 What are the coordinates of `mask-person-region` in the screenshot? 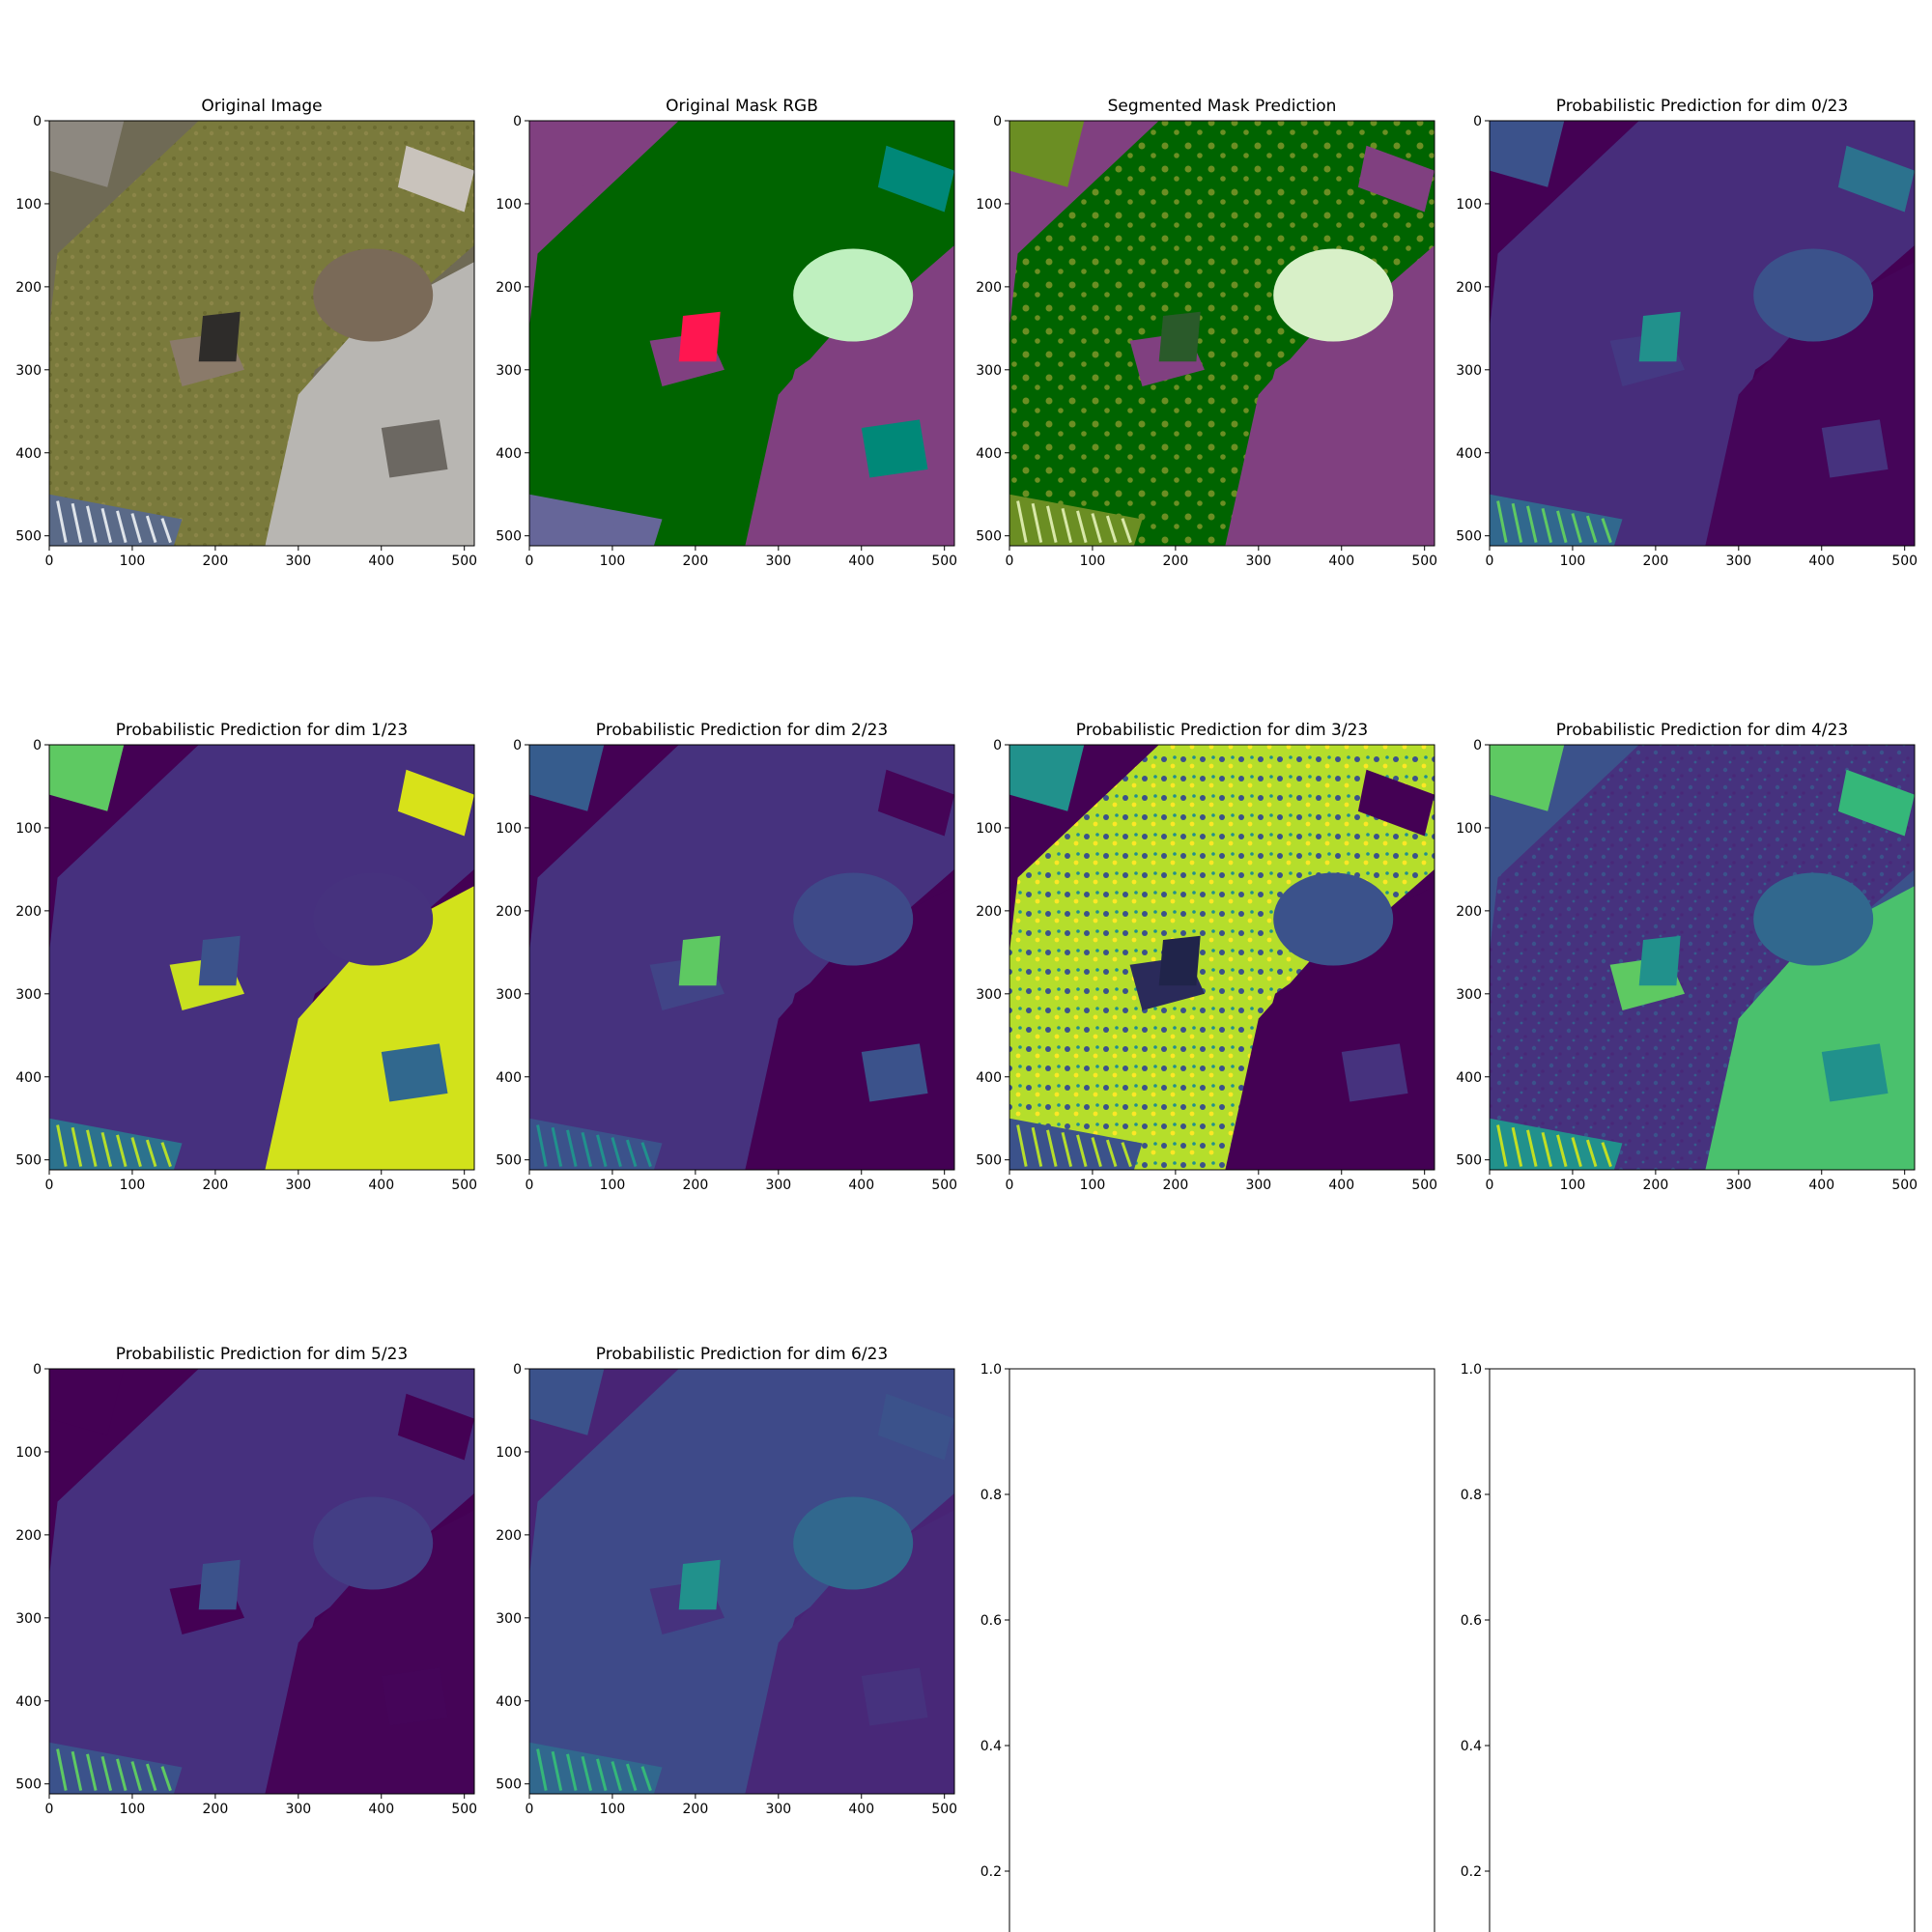 It's located at (699, 336).